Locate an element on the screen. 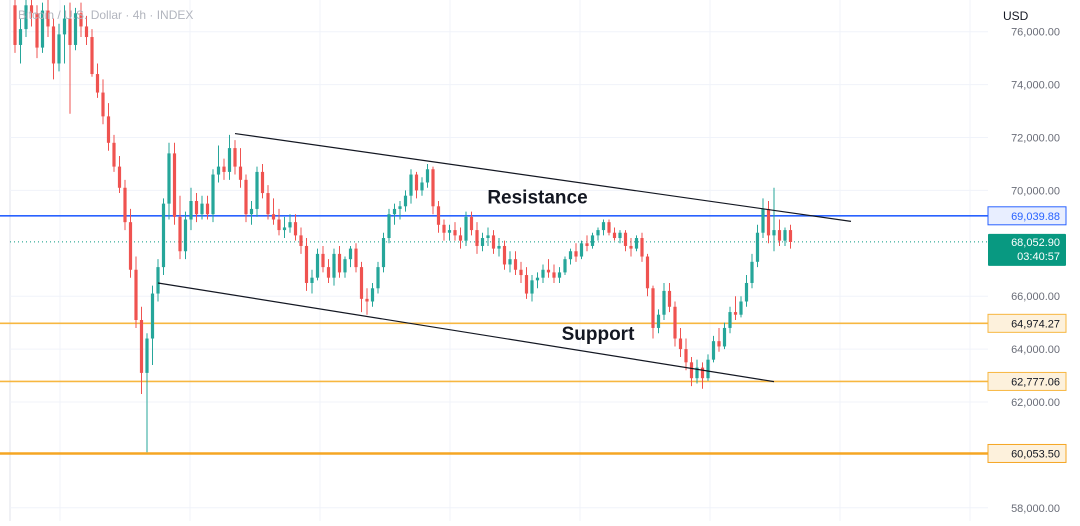 The image size is (1080, 526). currency-label: USD is located at coordinates (1016, 16).